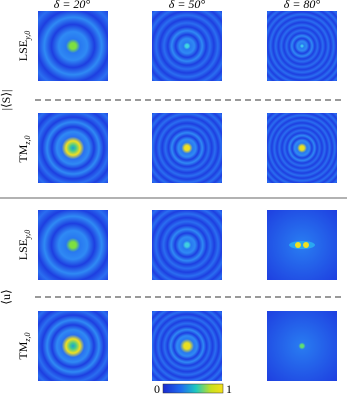 This screenshot has width=347, height=399. Describe the element at coordinates (72, 5) in the screenshot. I see `column-header: δ = 20°` at that location.